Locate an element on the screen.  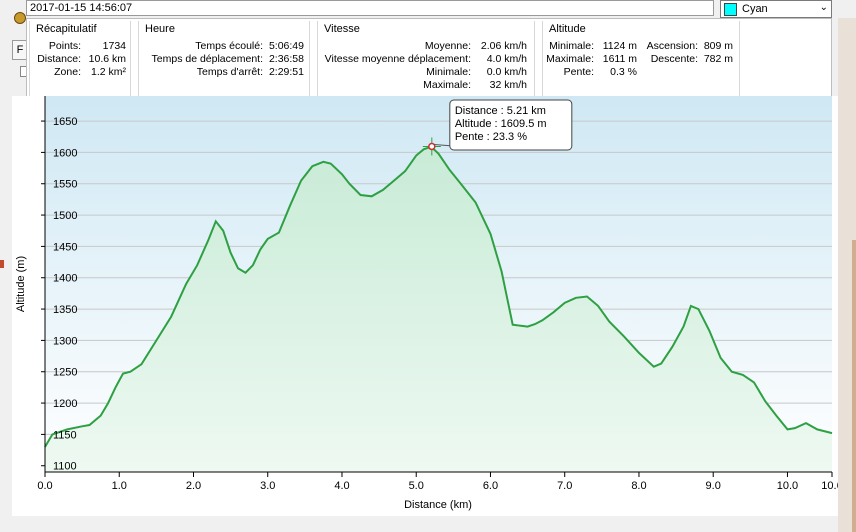
summary-value: 1.2 km² is located at coordinates (108, 72).